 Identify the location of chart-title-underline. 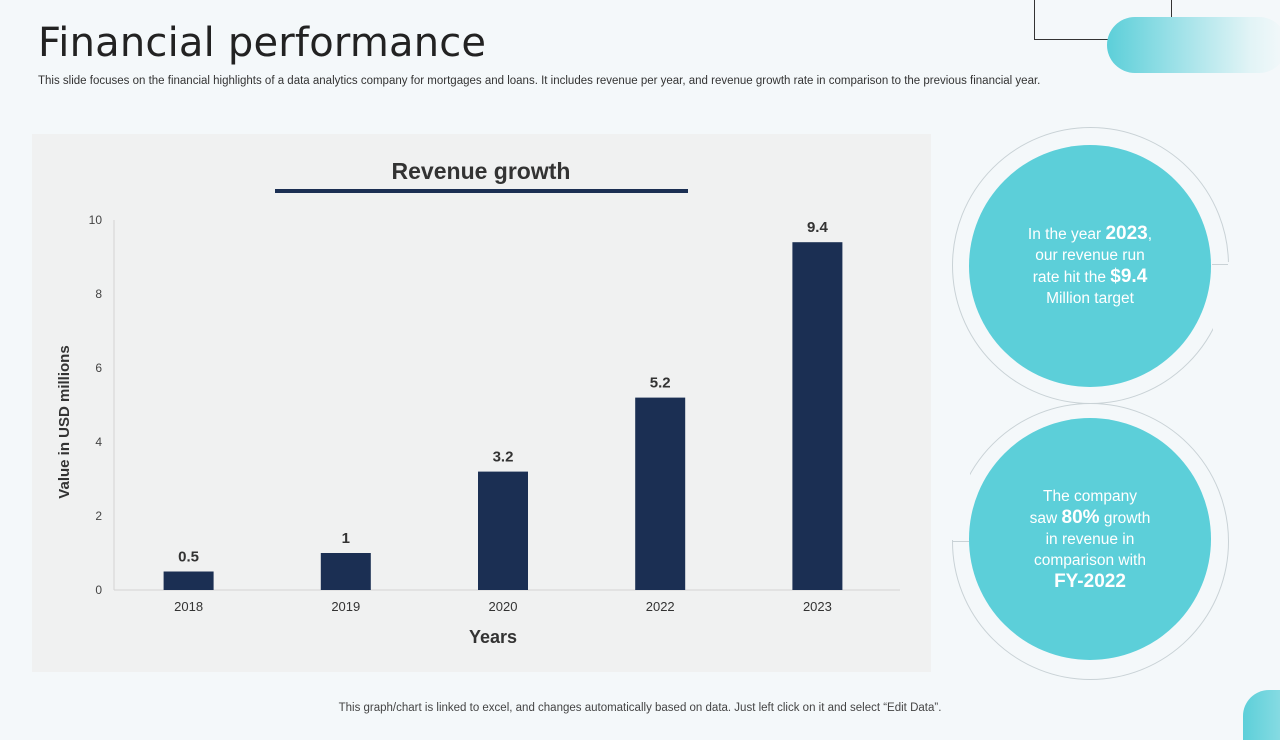
(481, 191).